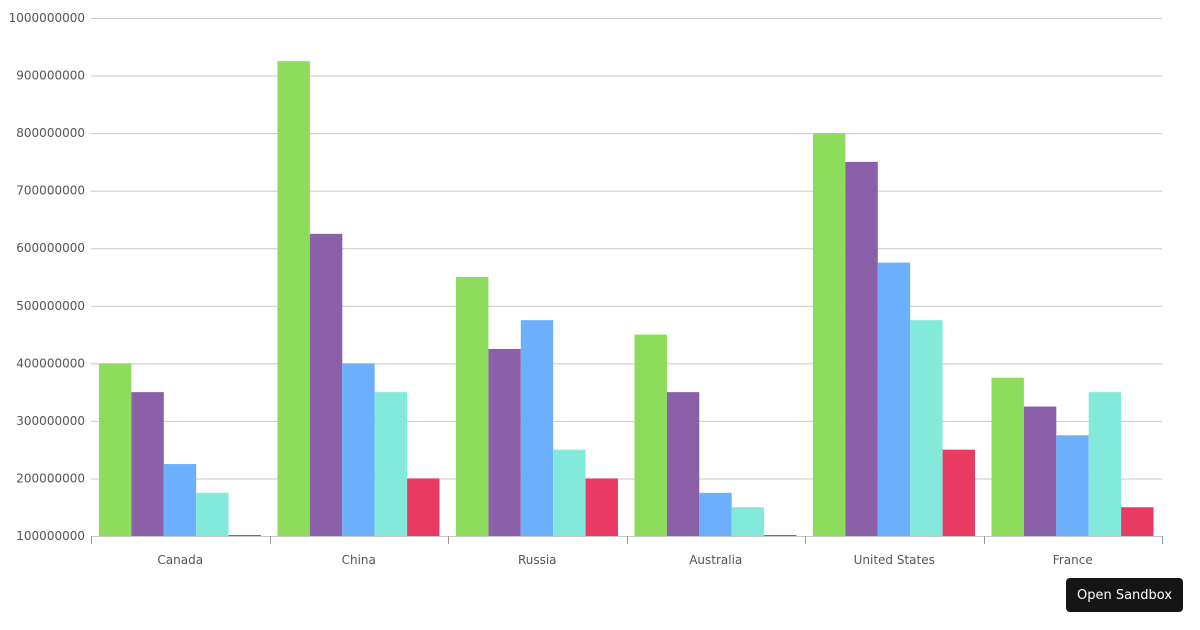  I want to click on x-tick-label: Canada, so click(180, 560).